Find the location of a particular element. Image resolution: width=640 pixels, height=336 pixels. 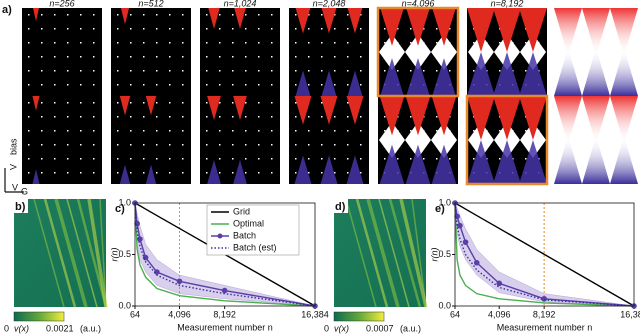

x-tick-label: 8,192 is located at coordinates (544, 314).